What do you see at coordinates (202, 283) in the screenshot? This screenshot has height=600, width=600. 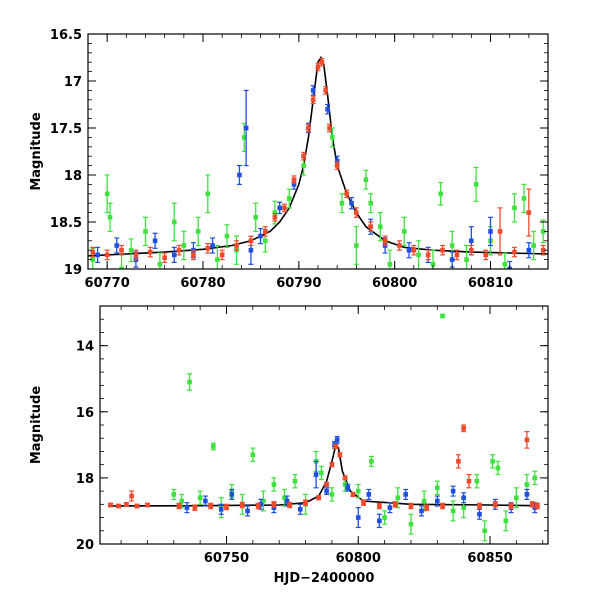 I see `top-x-tick-label: 60780` at bounding box center [202, 283].